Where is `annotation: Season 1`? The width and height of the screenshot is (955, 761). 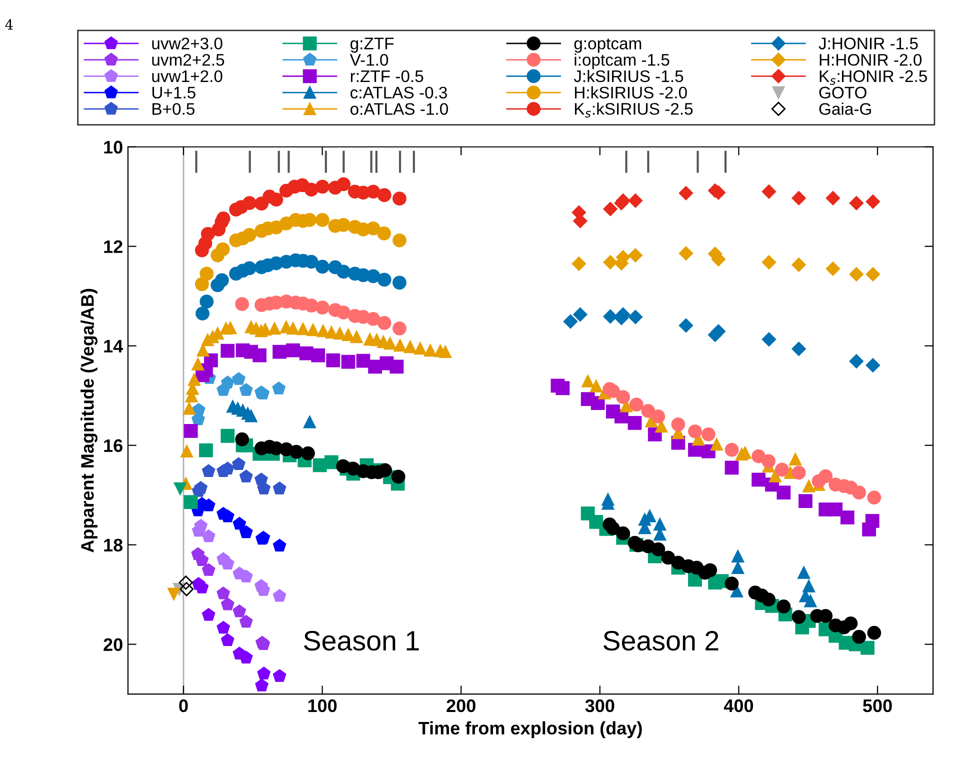 annotation: Season 1 is located at coordinates (361, 640).